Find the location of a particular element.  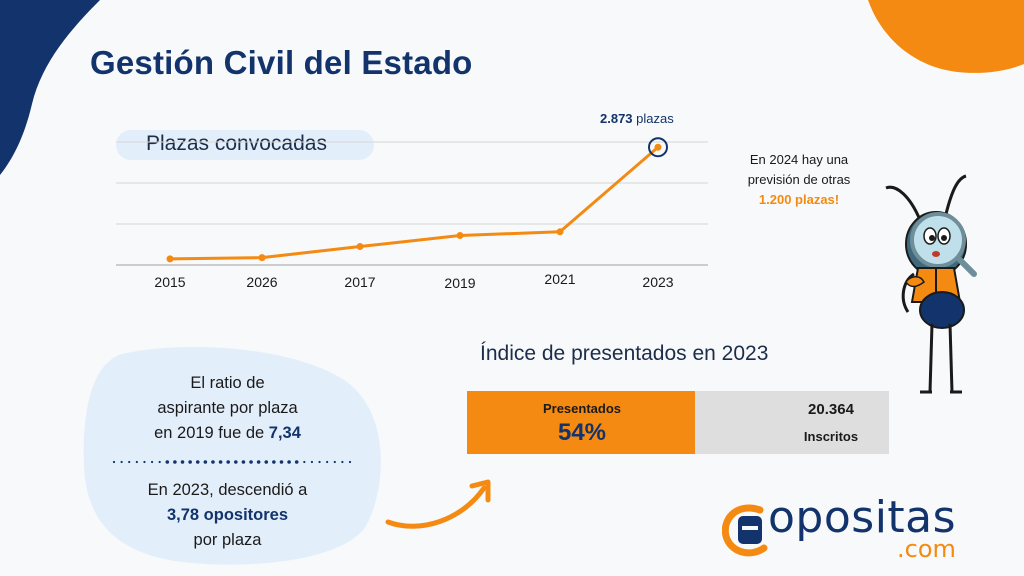

forecast-highlight: 1.200 plazas! is located at coordinates (799, 199).